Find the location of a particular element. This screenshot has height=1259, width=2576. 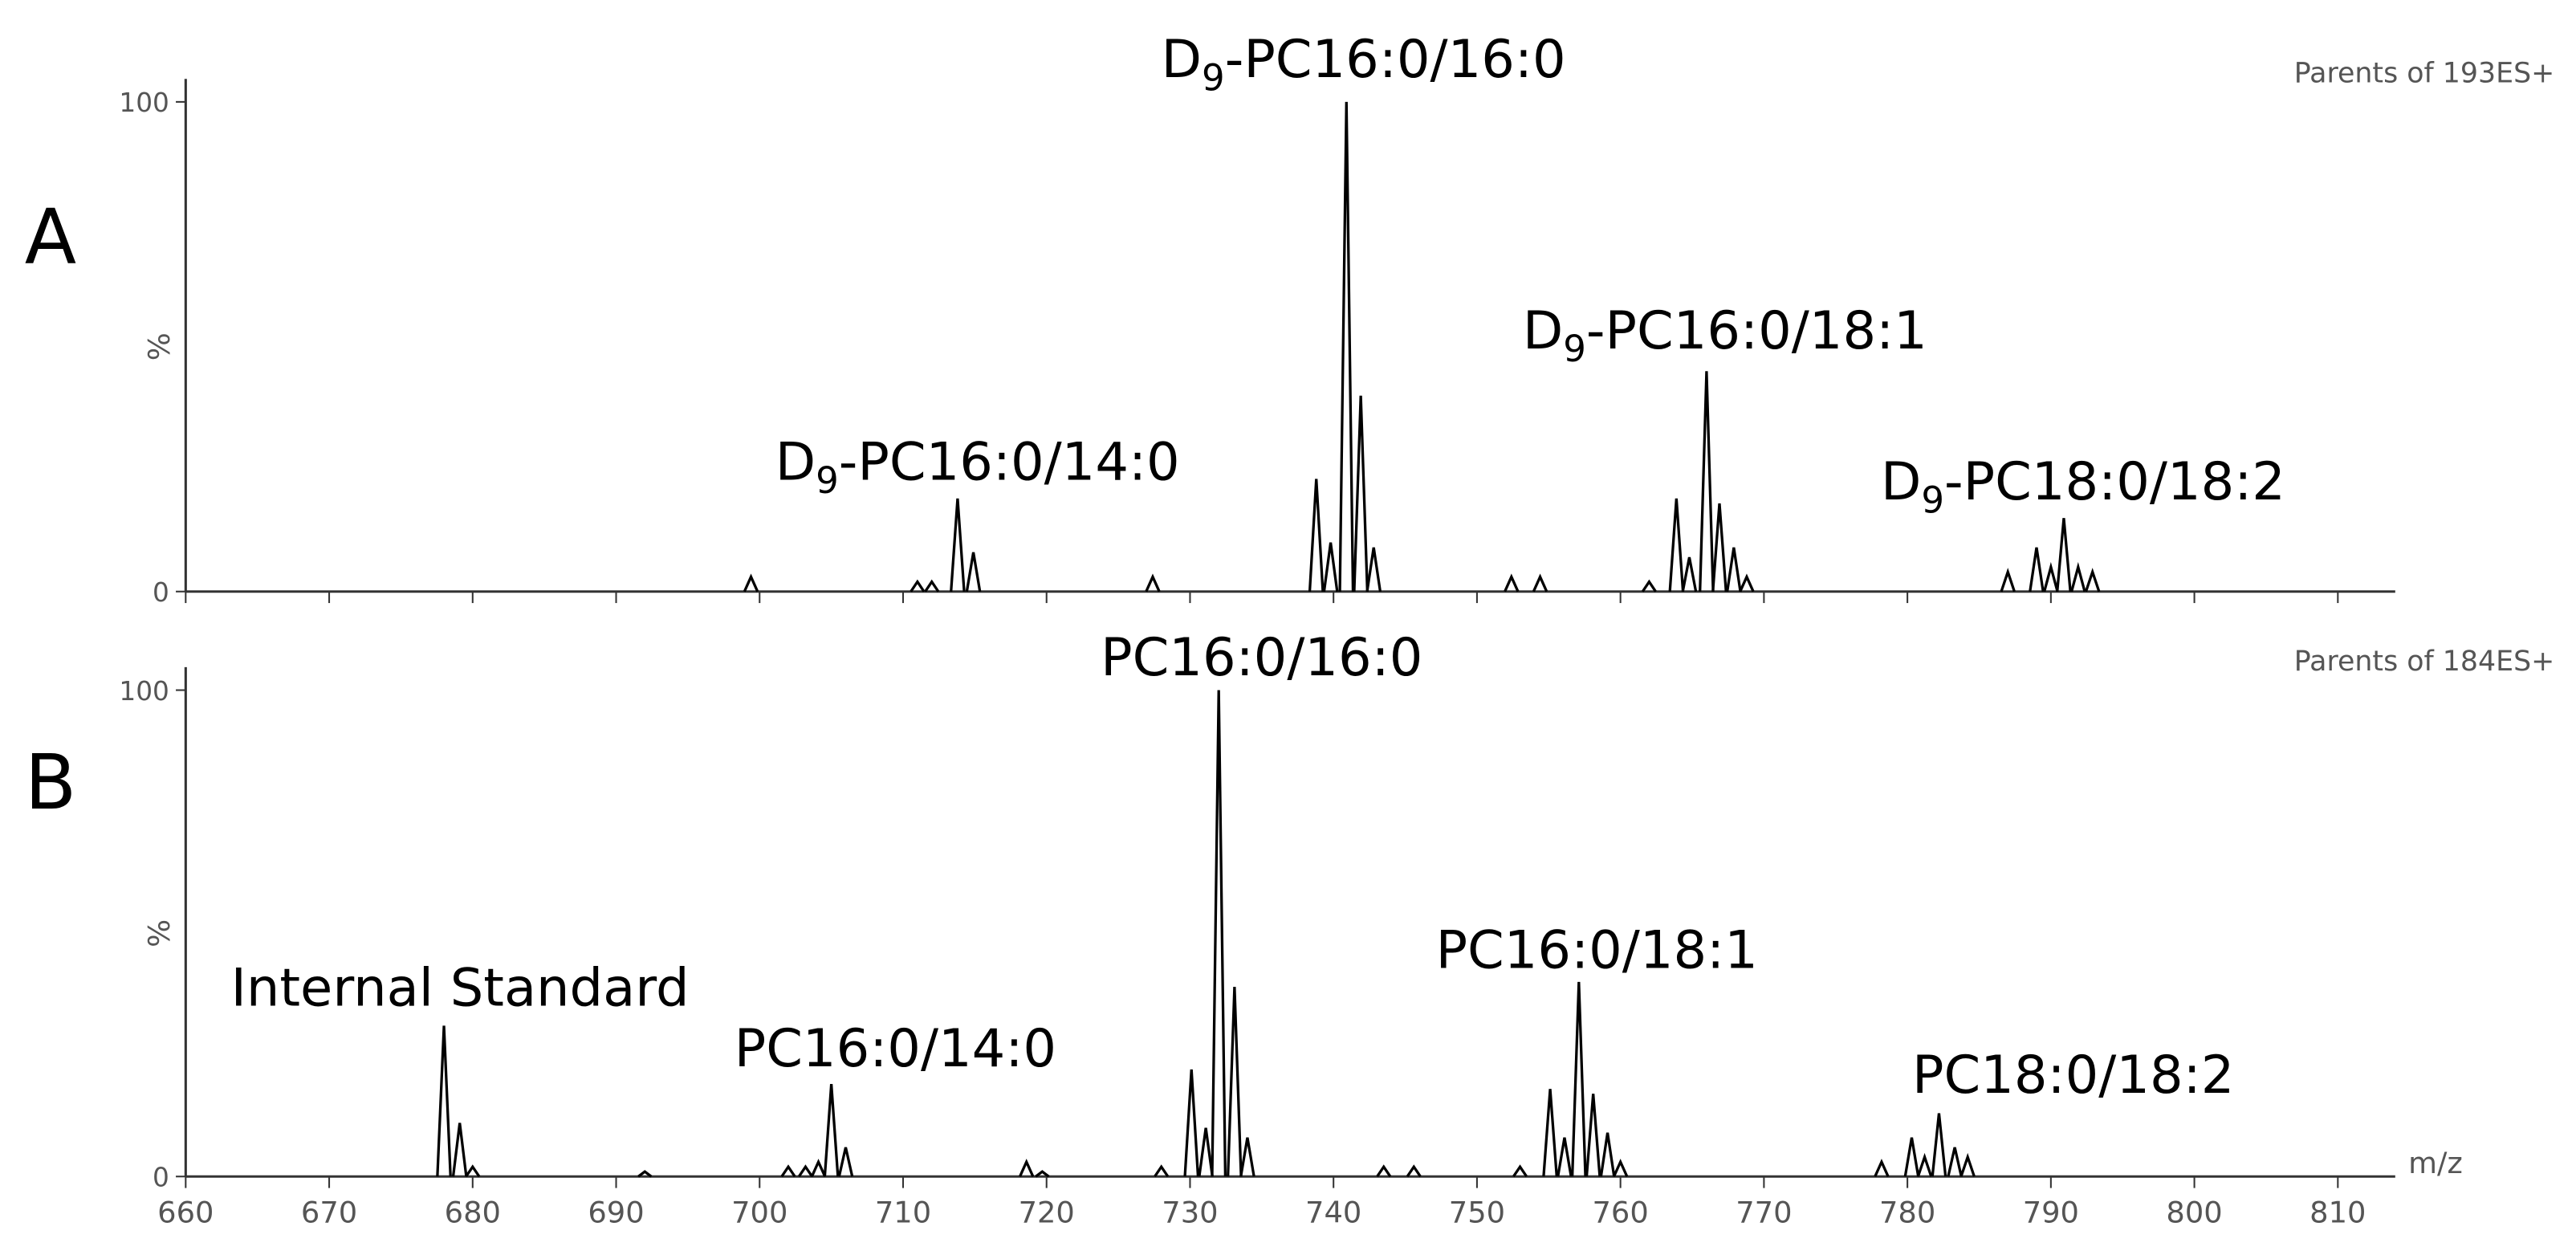

x-tick-label: 710 is located at coordinates (903, 1213).